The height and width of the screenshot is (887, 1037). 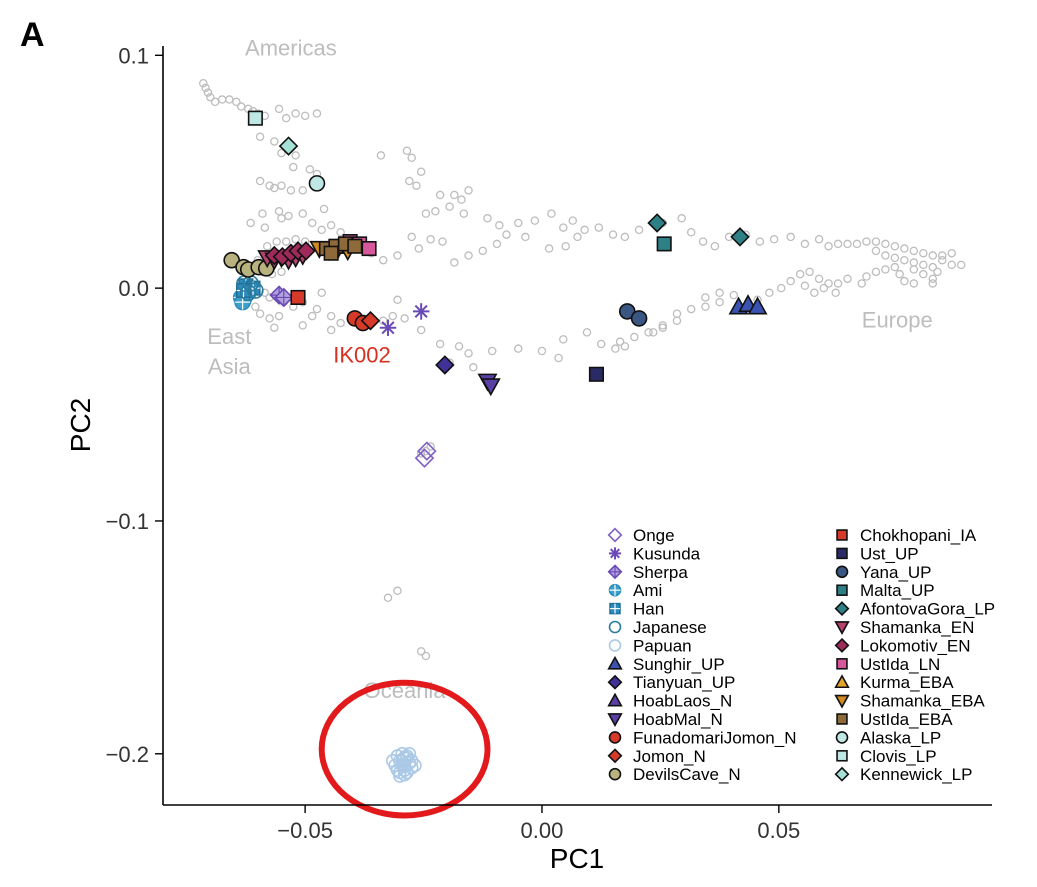 I want to click on point-hoabmal-n, so click(x=490, y=387).